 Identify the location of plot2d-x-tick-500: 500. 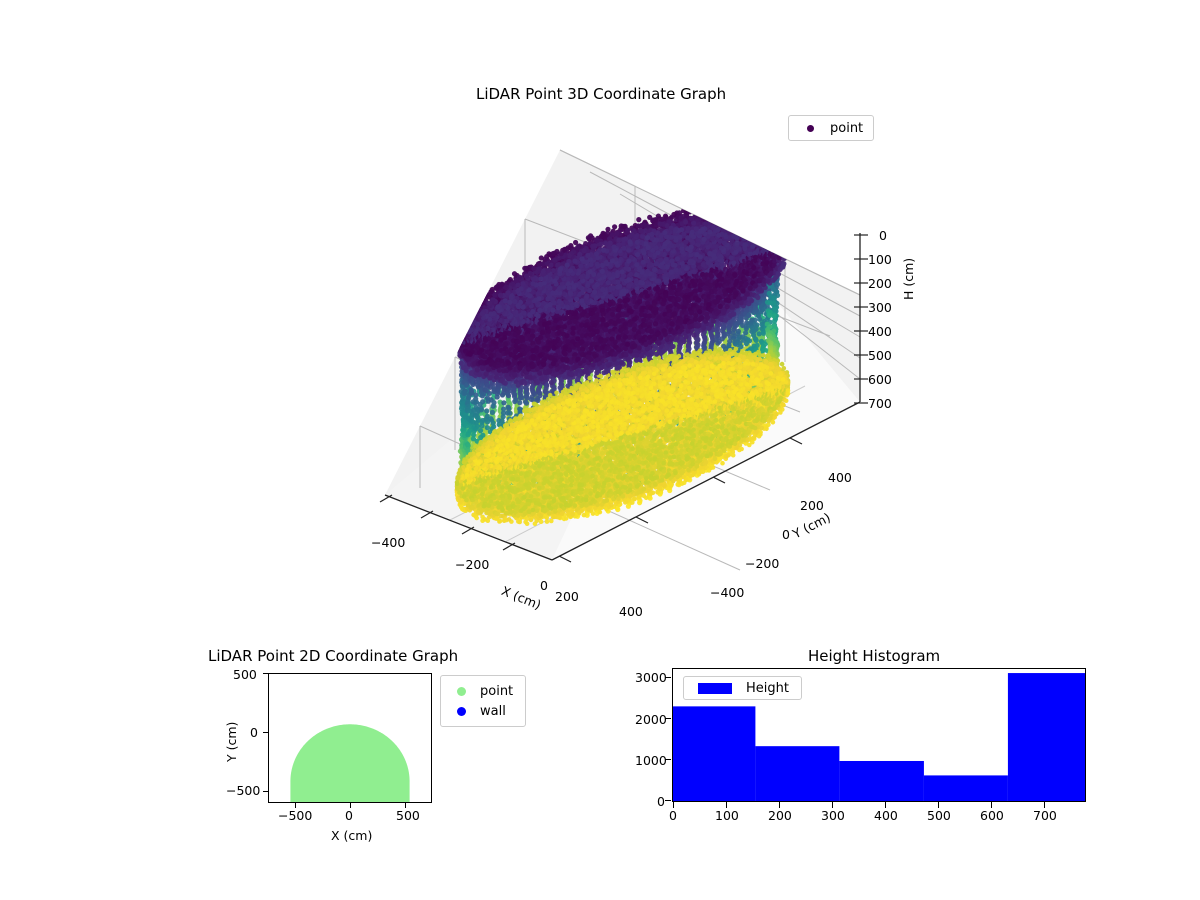
(408, 815).